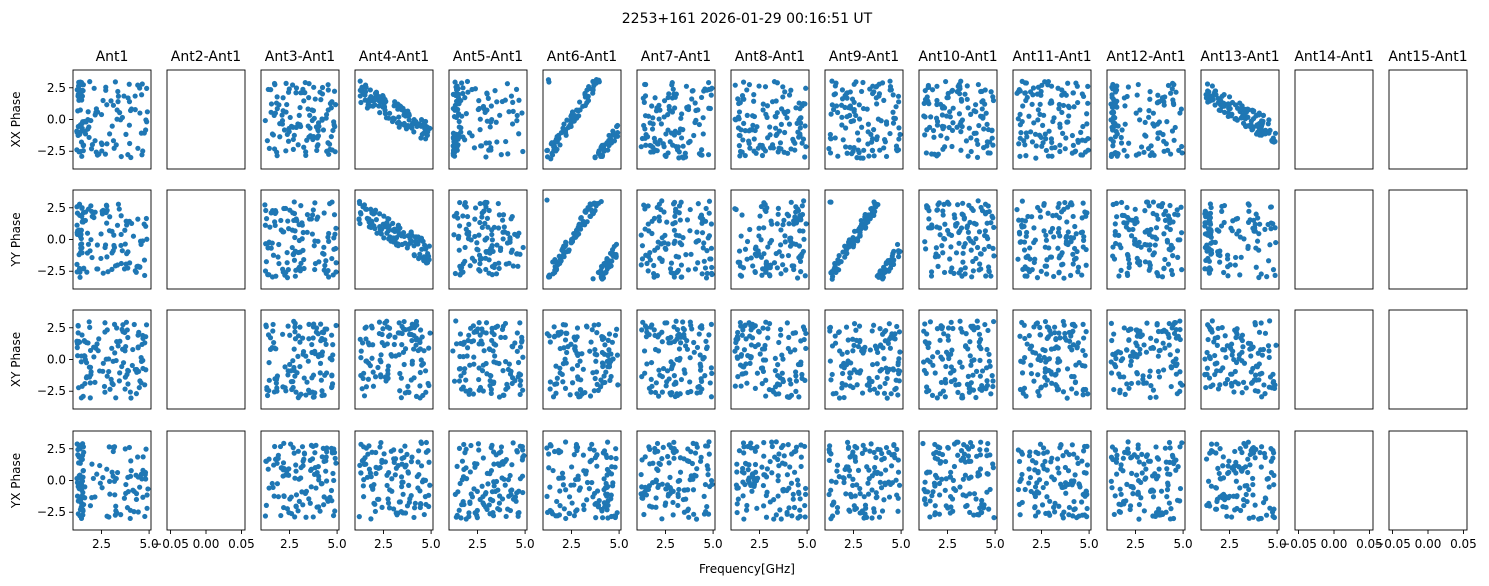 This screenshot has width=1489, height=586. I want to click on y-tick-label: 2.5, so click(56, 328).